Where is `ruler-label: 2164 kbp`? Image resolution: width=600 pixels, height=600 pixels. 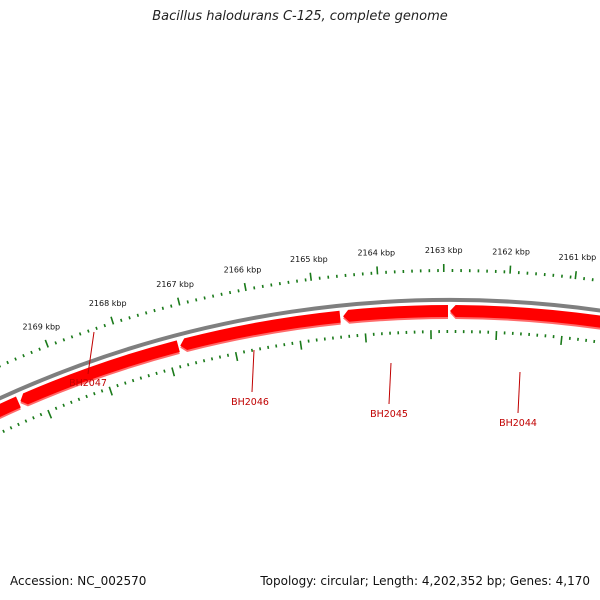 ruler-label: 2164 kbp is located at coordinates (376, 252).